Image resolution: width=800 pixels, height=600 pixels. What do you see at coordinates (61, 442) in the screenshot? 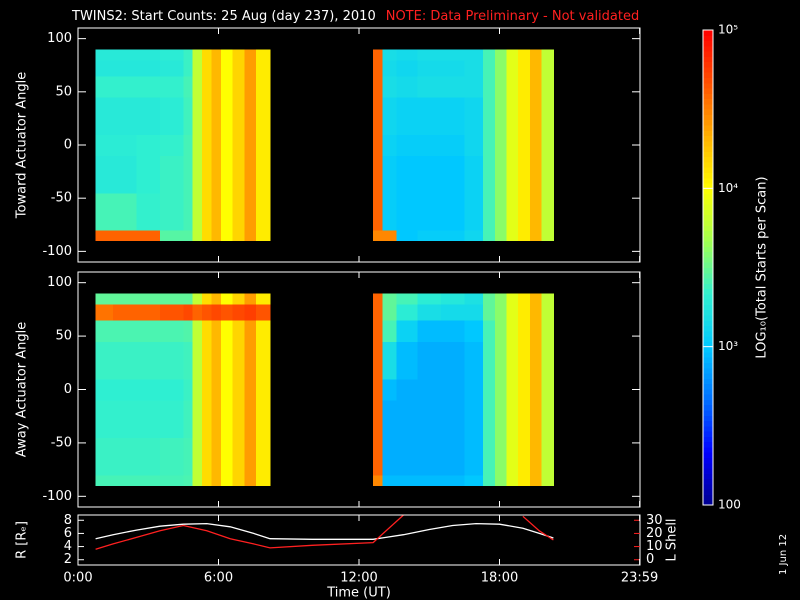
I see `y-tick-label: -50` at bounding box center [61, 442].